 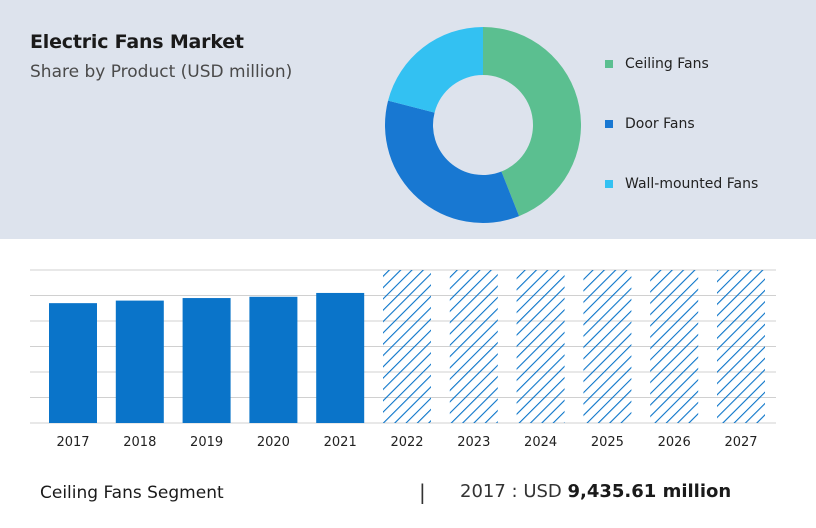 What do you see at coordinates (161, 72) in the screenshot?
I see `chart-subtitle: Share by Product (USD million)` at bounding box center [161, 72].